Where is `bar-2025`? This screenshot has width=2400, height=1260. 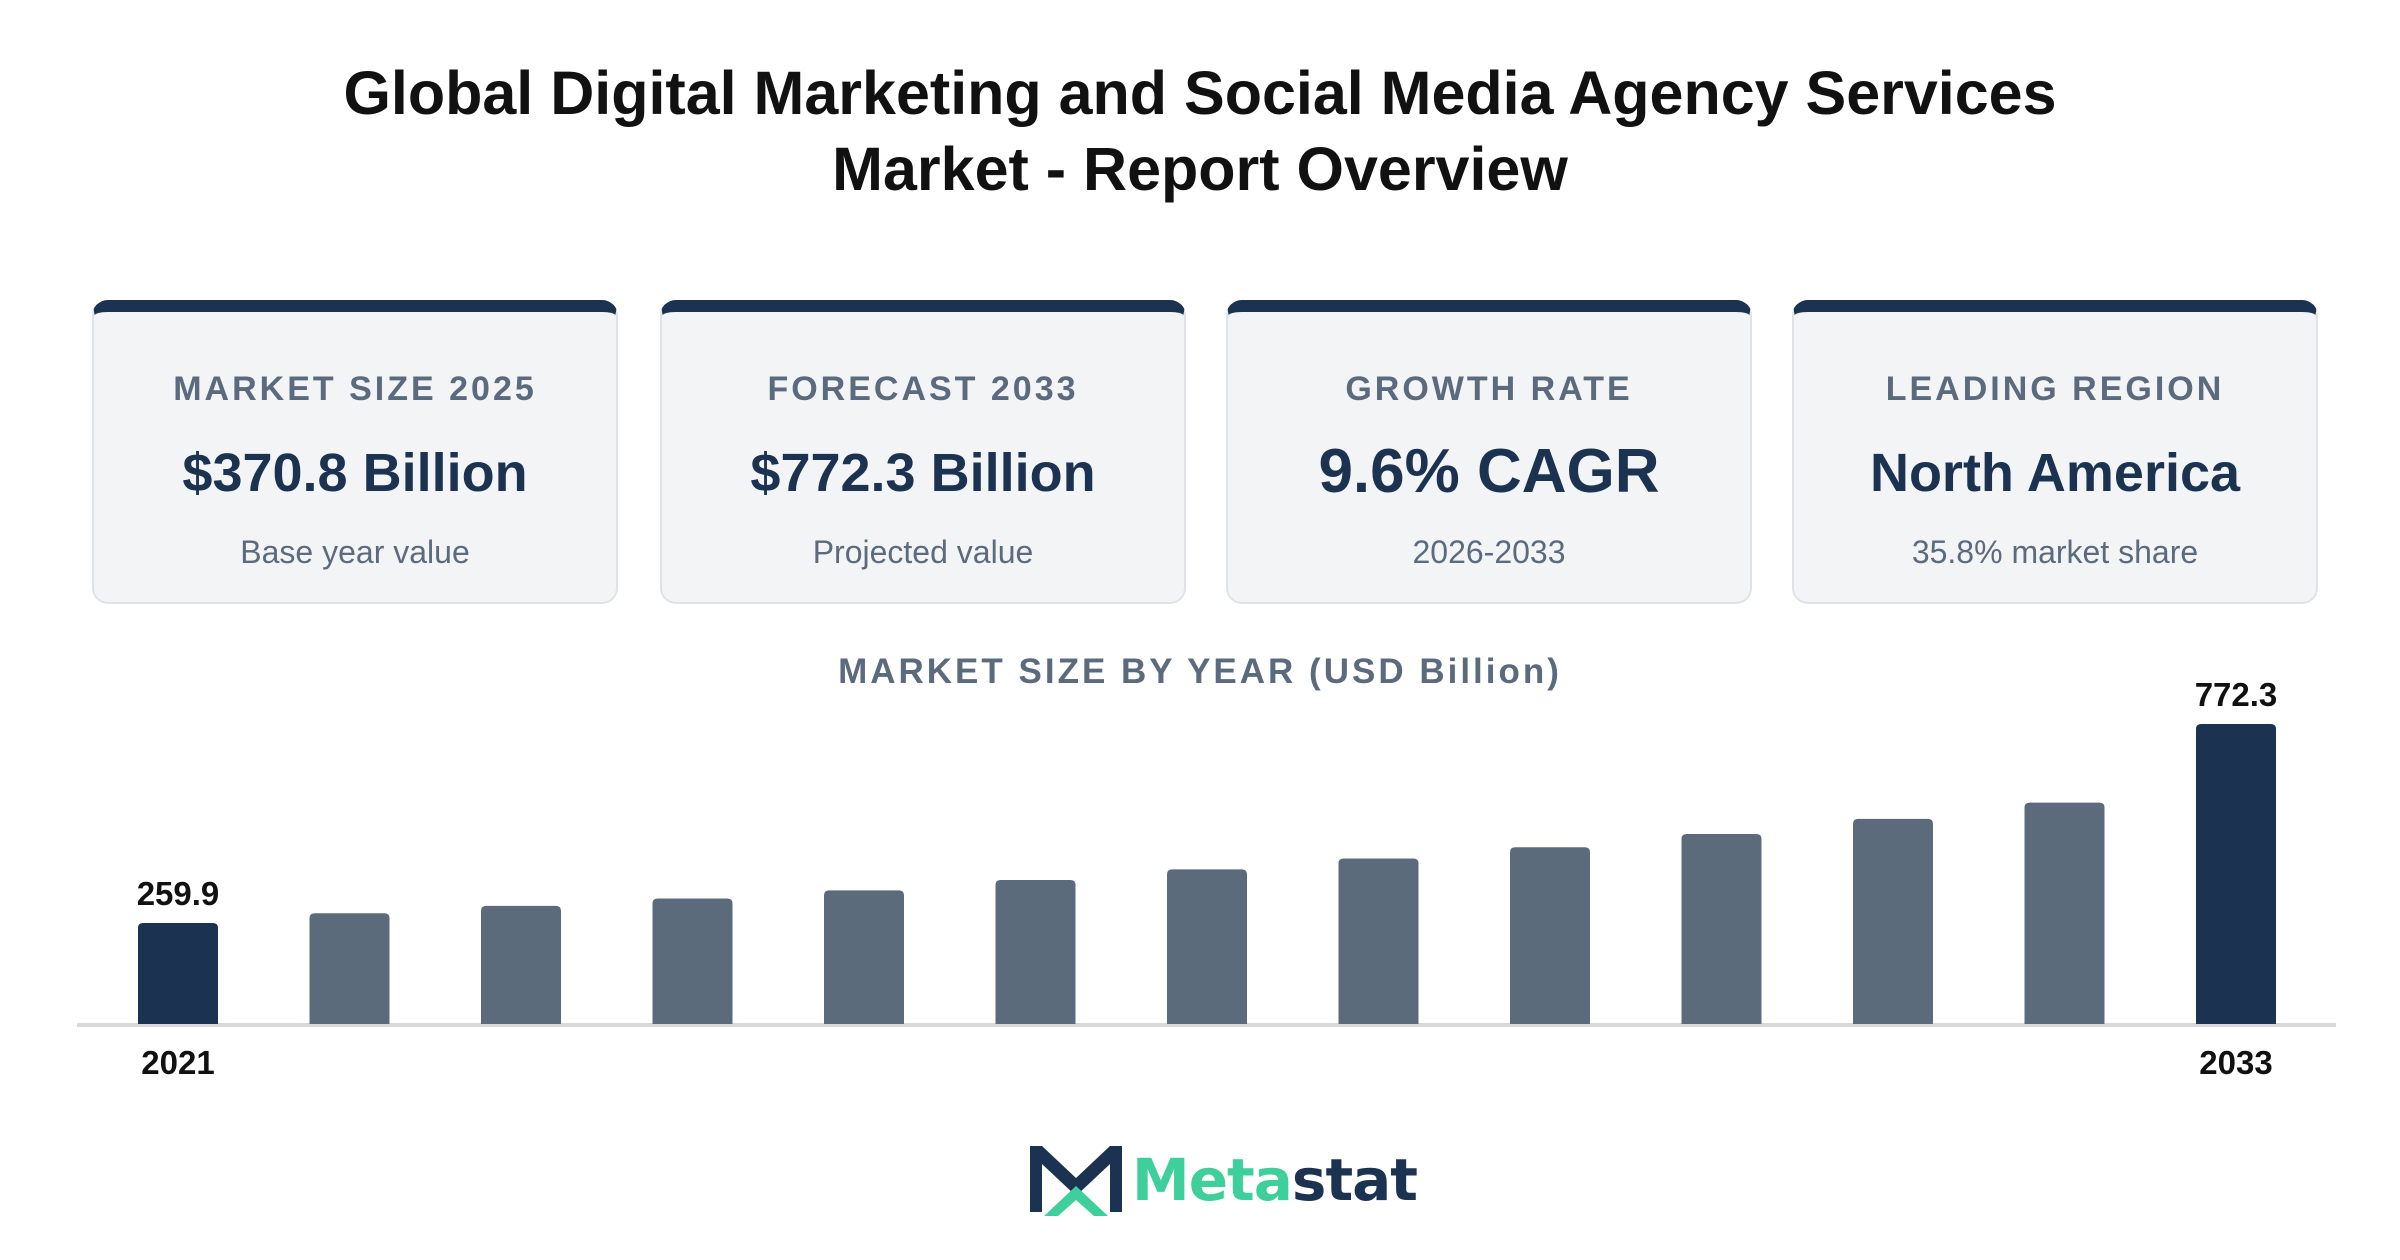
bar-2025 is located at coordinates (864, 957).